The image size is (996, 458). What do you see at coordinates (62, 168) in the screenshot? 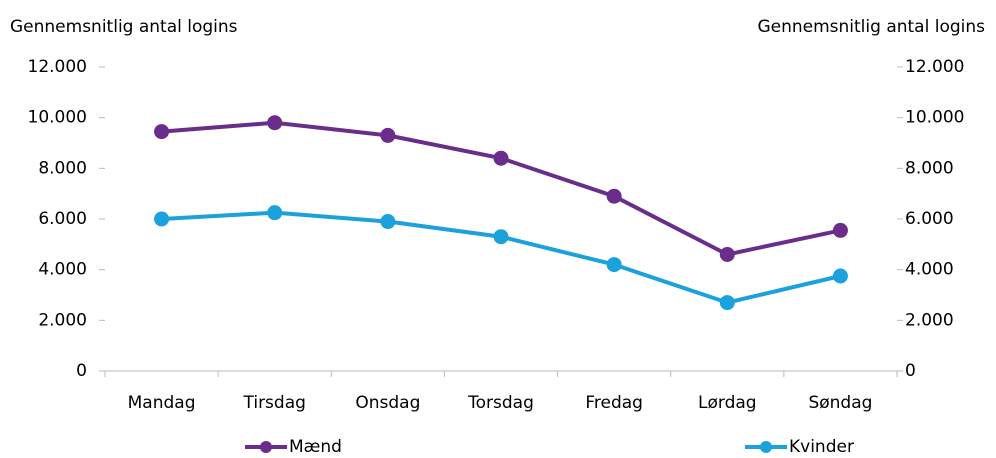
I see `y-tick-label: 8.000` at bounding box center [62, 168].